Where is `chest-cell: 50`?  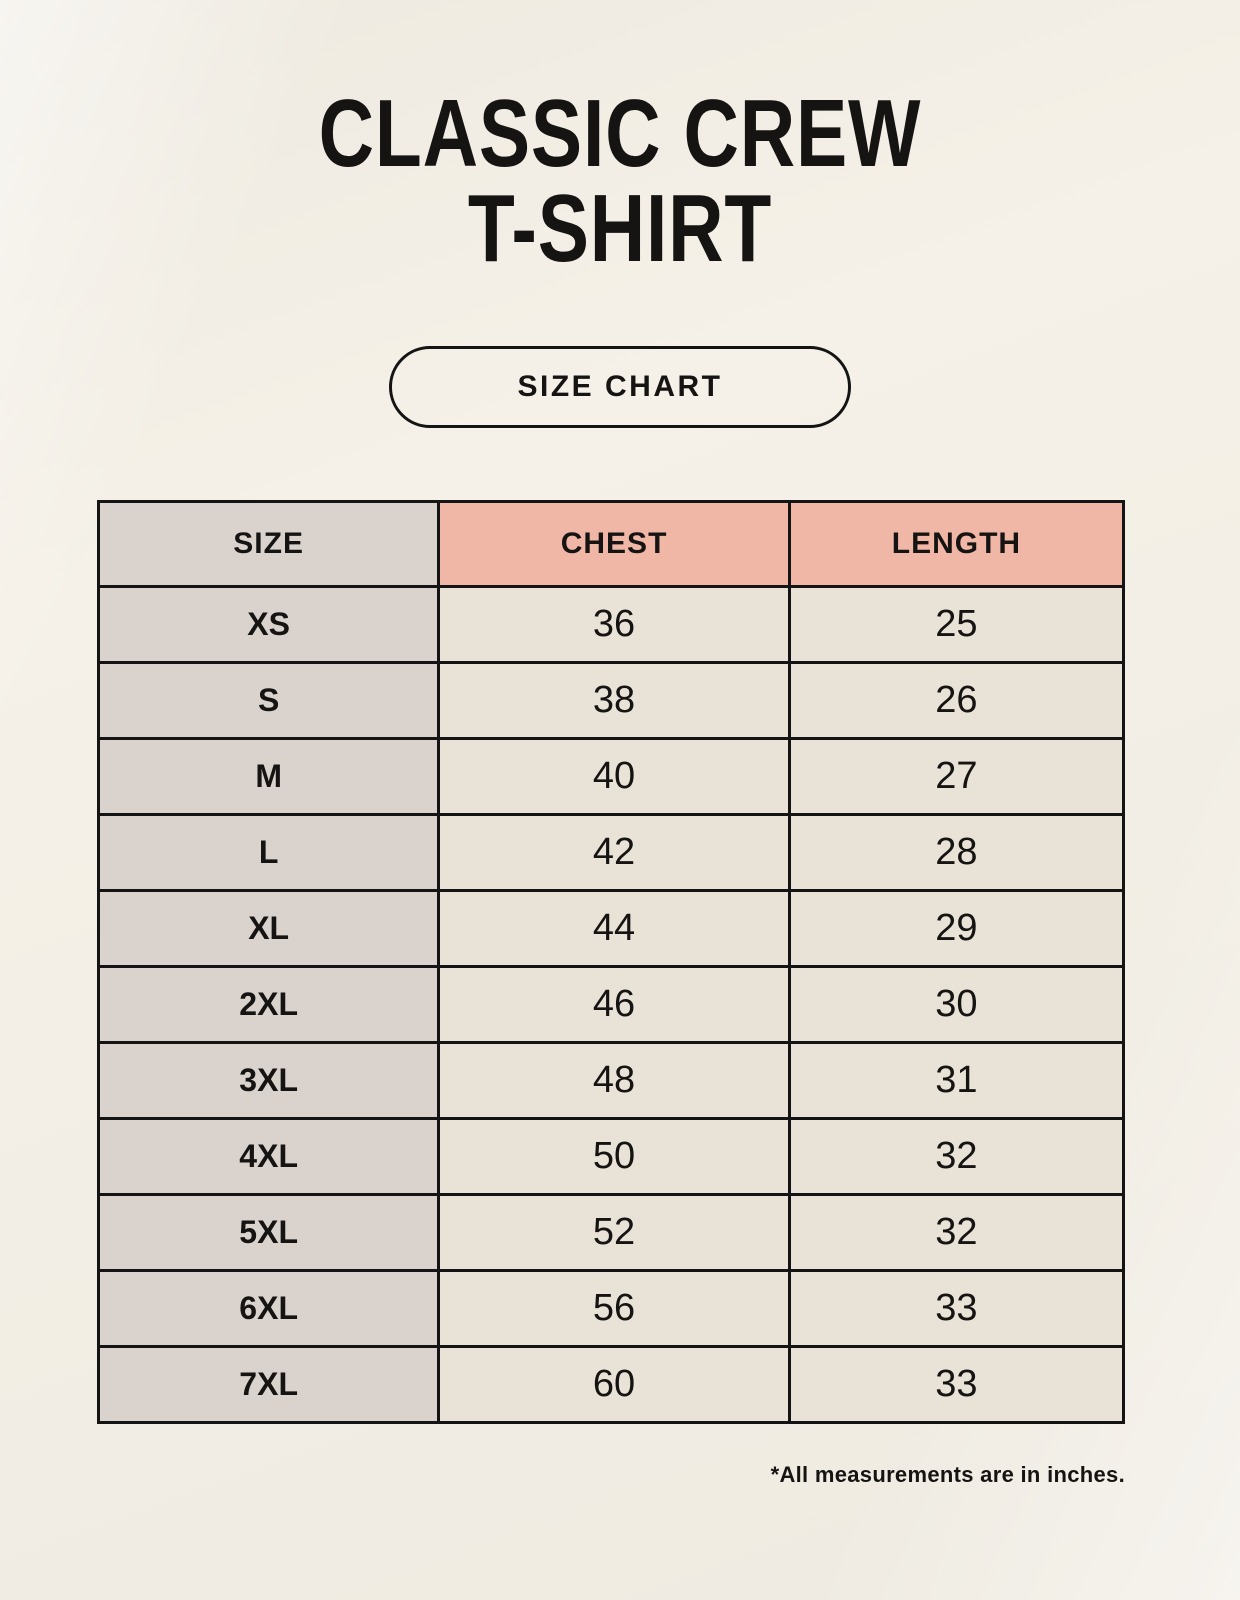
chest-cell: 50 is located at coordinates (614, 1156).